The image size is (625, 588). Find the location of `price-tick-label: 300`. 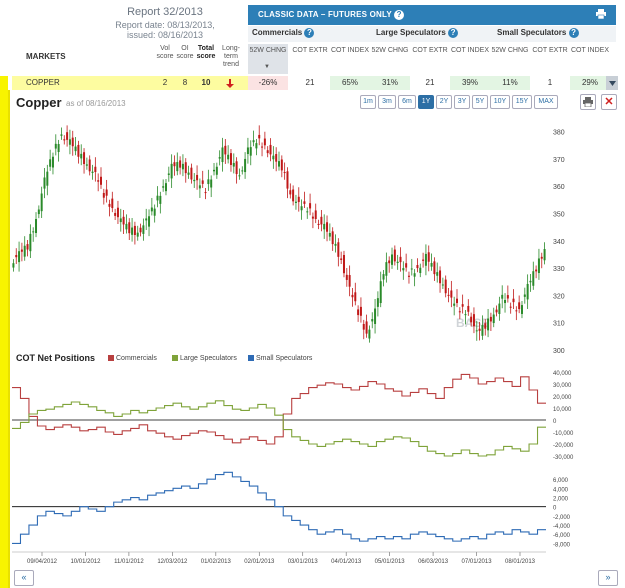

price-tick-label: 300 is located at coordinates (559, 351).